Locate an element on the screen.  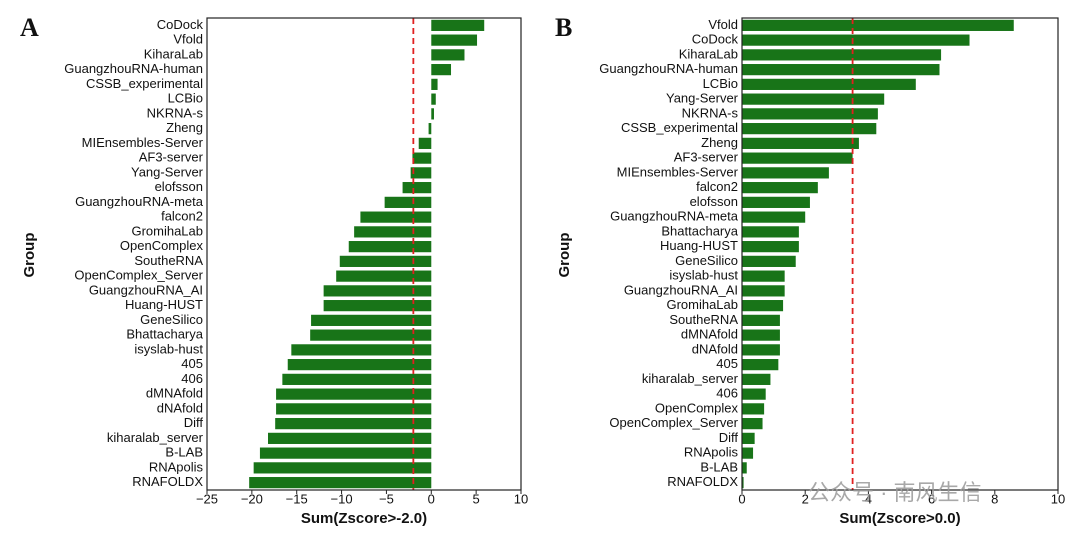
y-tick-label: Huang-HUST is located at coordinates (699, 245).